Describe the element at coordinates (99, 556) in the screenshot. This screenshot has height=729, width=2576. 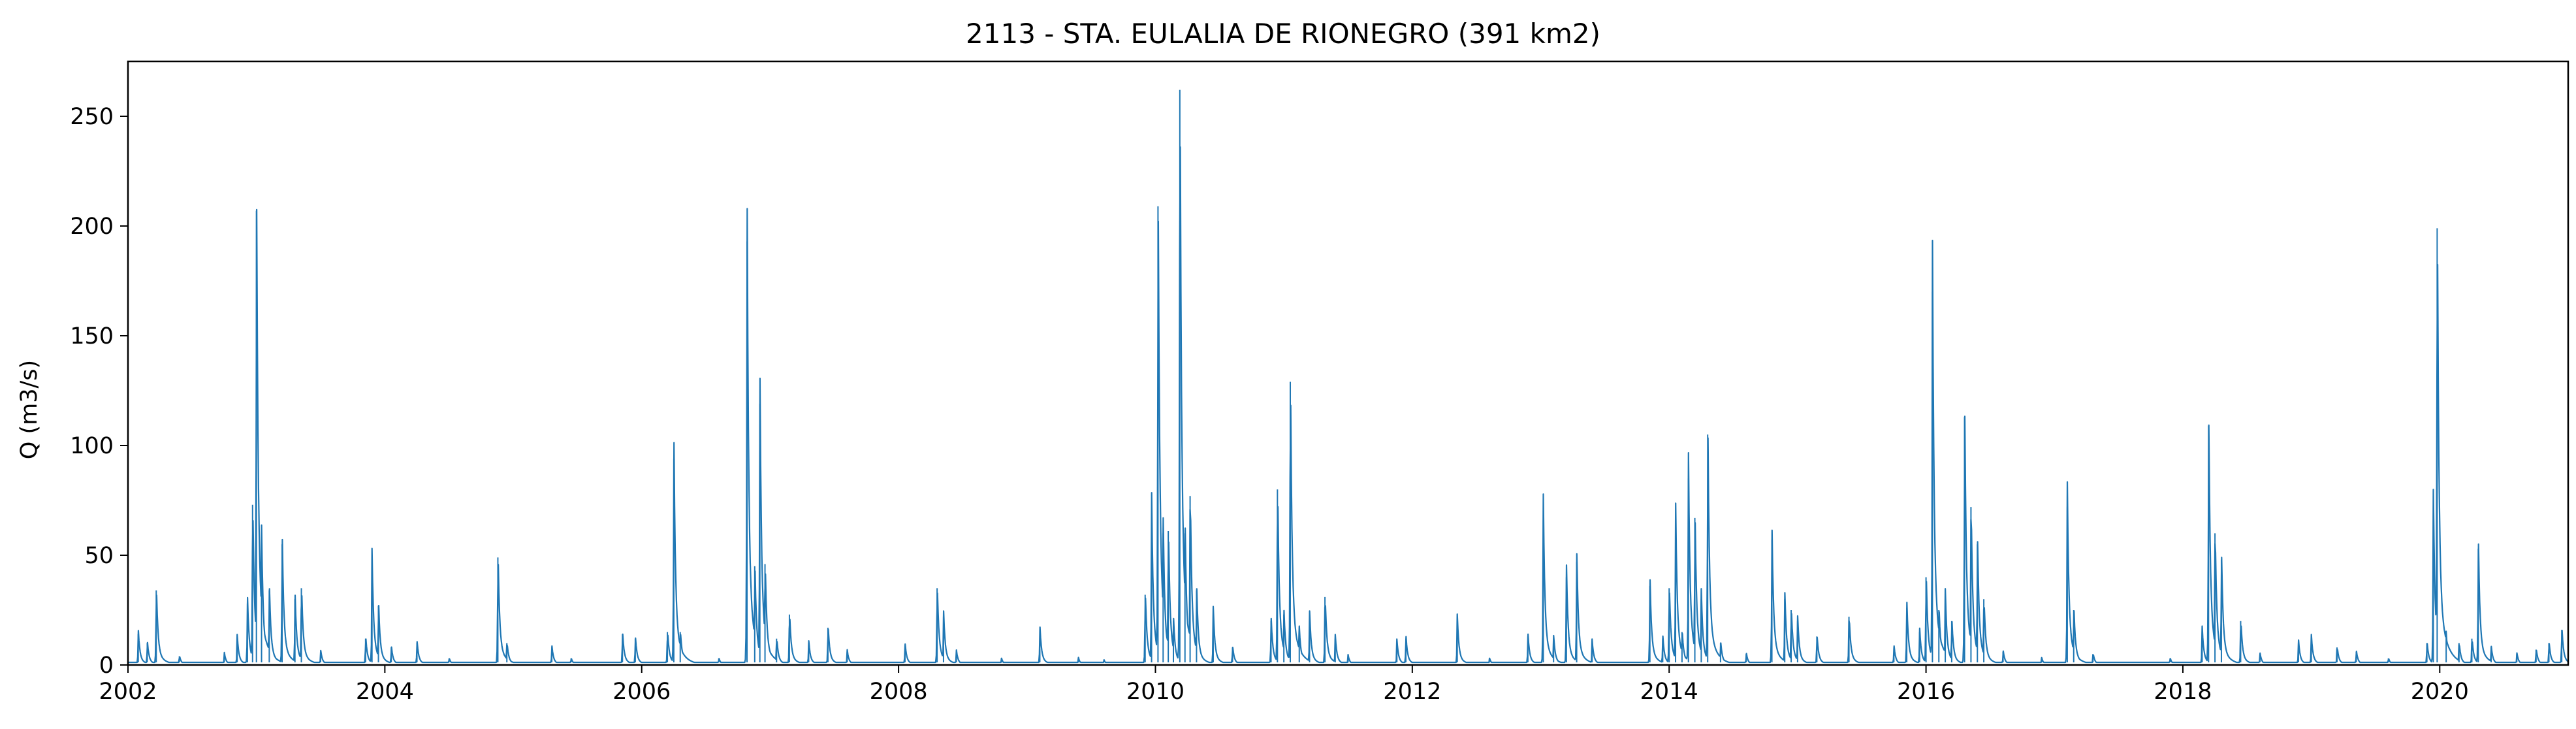
I see `y-tick-label: 50` at that location.